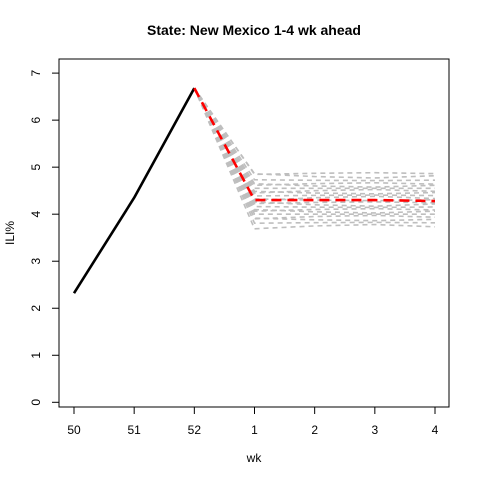 This screenshot has width=480, height=480. Describe the element at coordinates (254, 430) in the screenshot. I see `x-tick-label-3: 1` at that location.